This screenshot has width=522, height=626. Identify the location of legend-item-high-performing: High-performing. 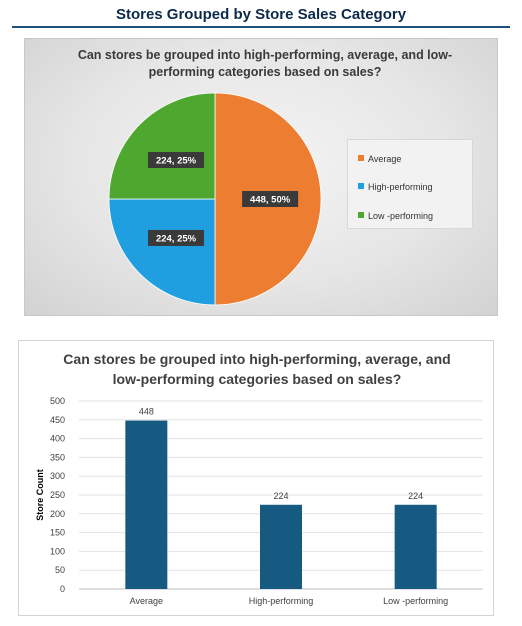
(395, 187).